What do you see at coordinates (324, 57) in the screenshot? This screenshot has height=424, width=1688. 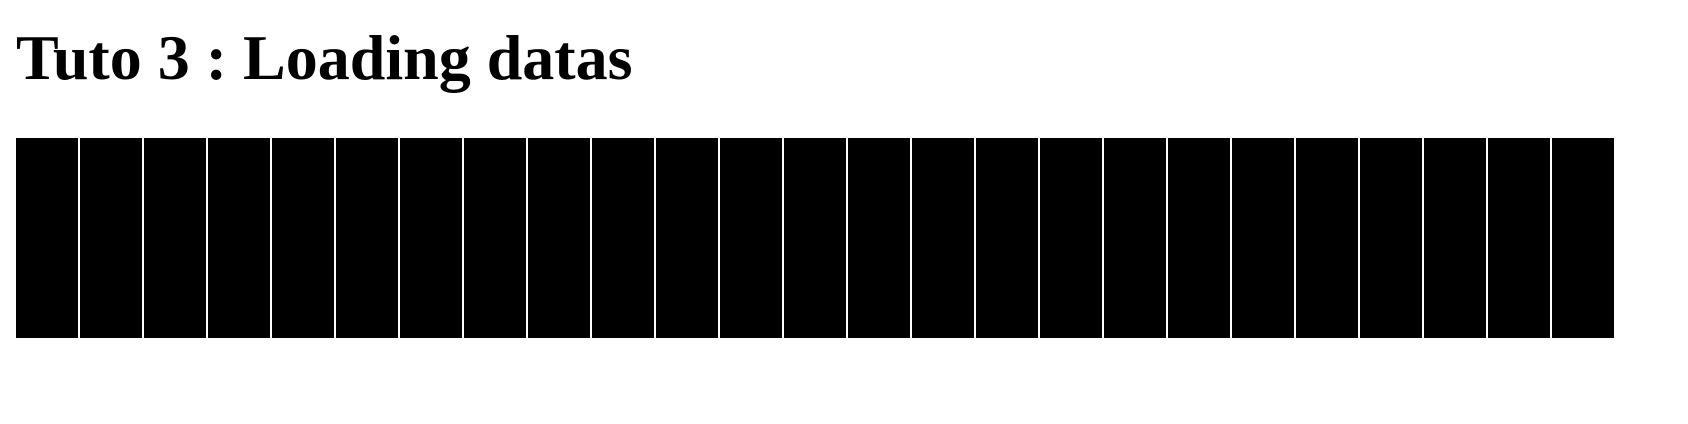 I see `page-title: Tuto 3 : Loading datas` at bounding box center [324, 57].